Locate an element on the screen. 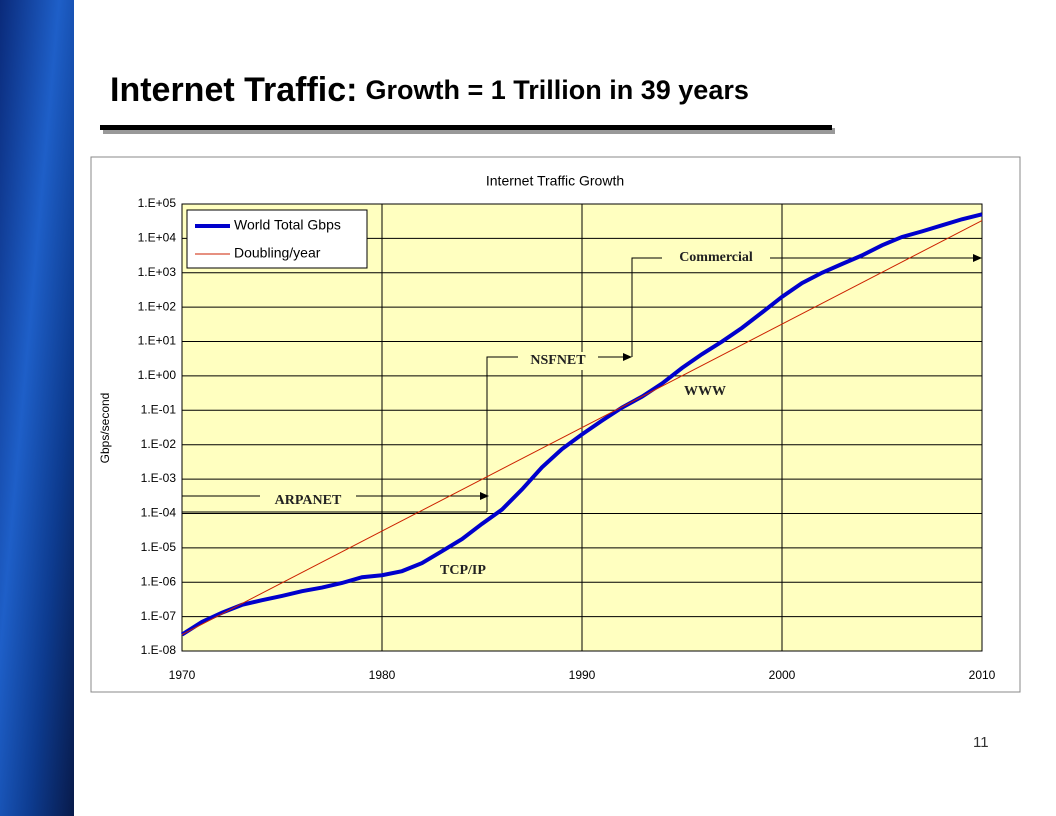 This screenshot has height=816, width=1056. y-tick-label: 1.E-02 is located at coordinates (159, 444).